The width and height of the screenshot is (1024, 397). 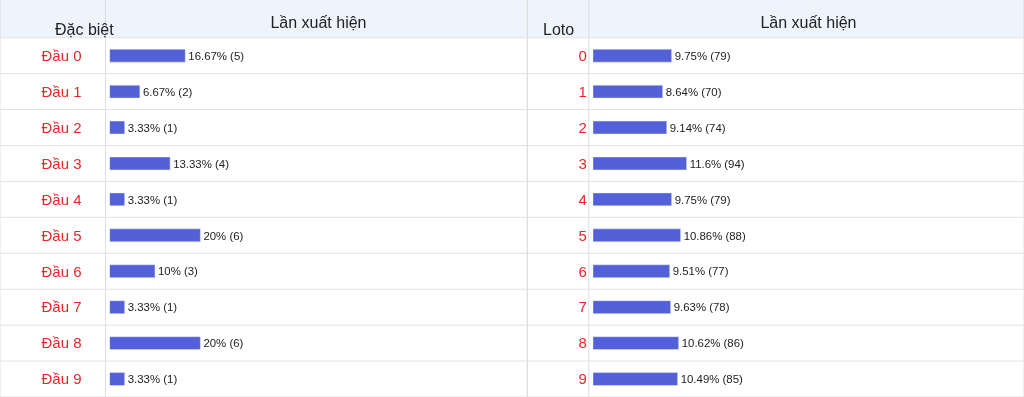 What do you see at coordinates (61, 199) in the screenshot?
I see `y-tick-label: Đầu 4` at bounding box center [61, 199].